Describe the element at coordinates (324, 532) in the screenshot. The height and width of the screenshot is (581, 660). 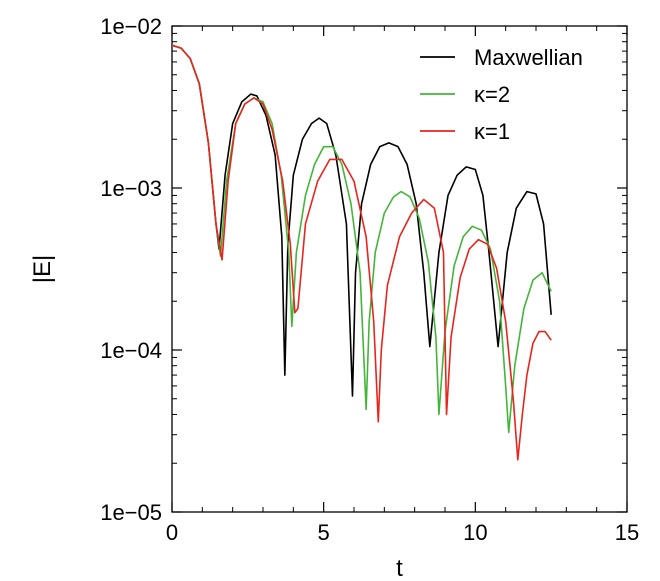
I see `x-tick-label: 5` at that location.